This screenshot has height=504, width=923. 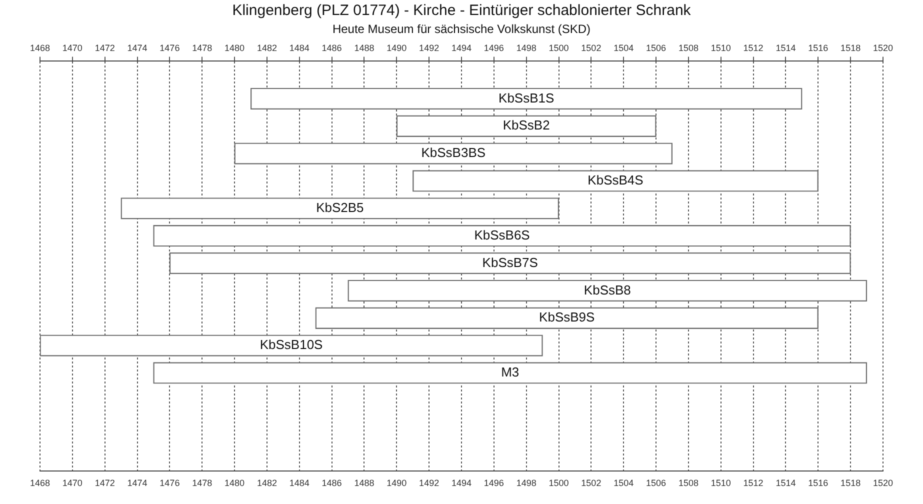 What do you see at coordinates (494, 483) in the screenshot?
I see `x2-tick-label: 1496` at bounding box center [494, 483].